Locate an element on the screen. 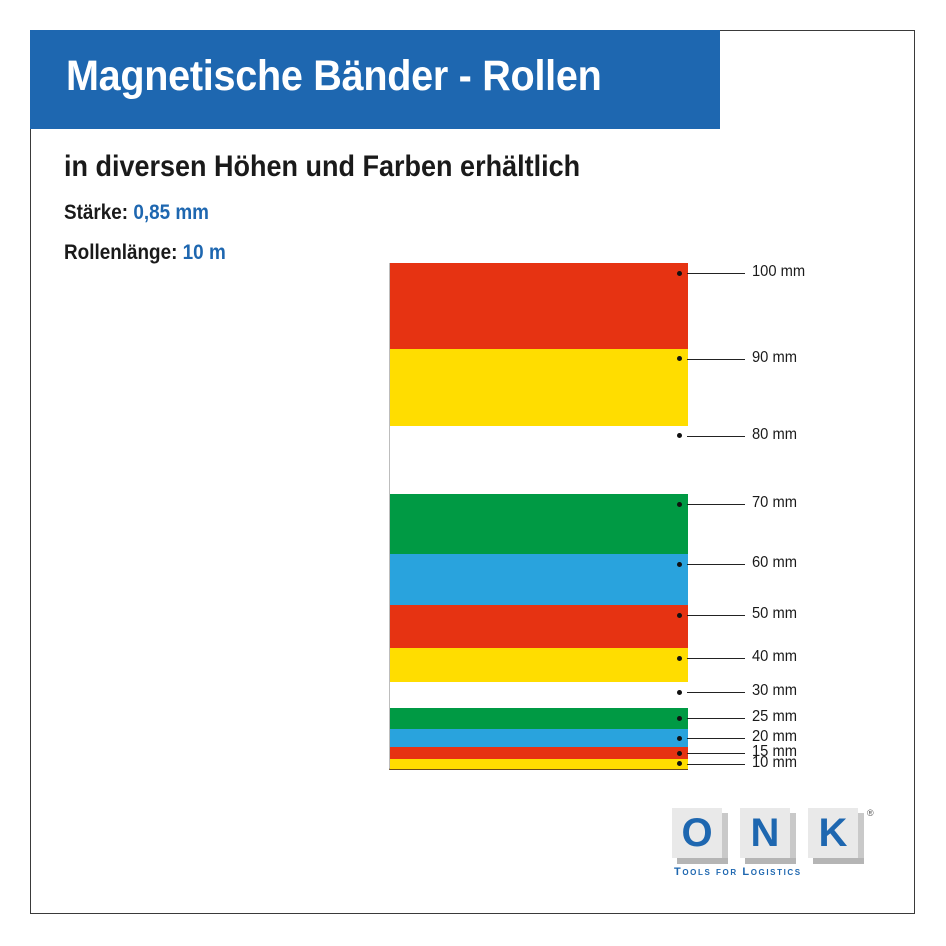 Image resolution: width=946 pixels, height=946 pixels. band-size-label: 70 mm is located at coordinates (774, 503).